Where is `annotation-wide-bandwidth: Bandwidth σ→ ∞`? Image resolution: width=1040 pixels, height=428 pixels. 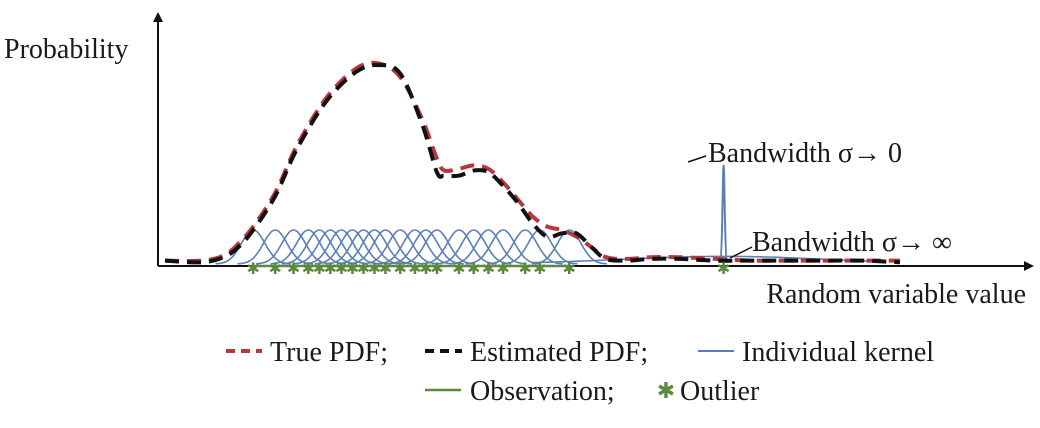
annotation-wide-bandwidth: Bandwidth σ→ ∞ is located at coordinates (840, 243).